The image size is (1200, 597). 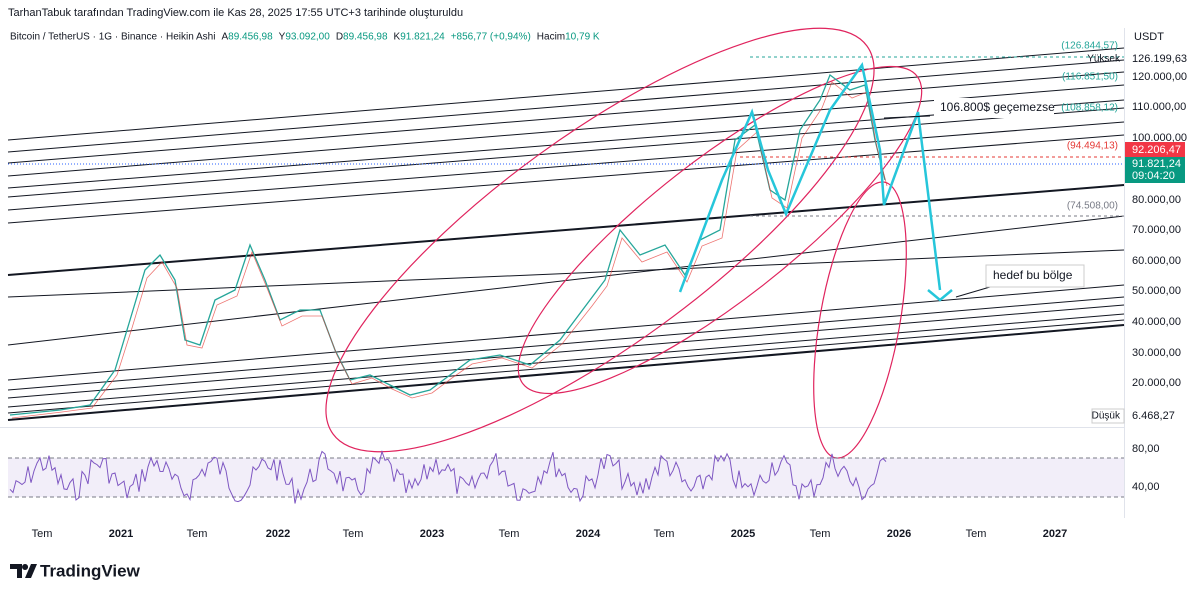 What do you see at coordinates (1156, 200) in the screenshot?
I see `price-label: 80.000,00` at bounding box center [1156, 200].